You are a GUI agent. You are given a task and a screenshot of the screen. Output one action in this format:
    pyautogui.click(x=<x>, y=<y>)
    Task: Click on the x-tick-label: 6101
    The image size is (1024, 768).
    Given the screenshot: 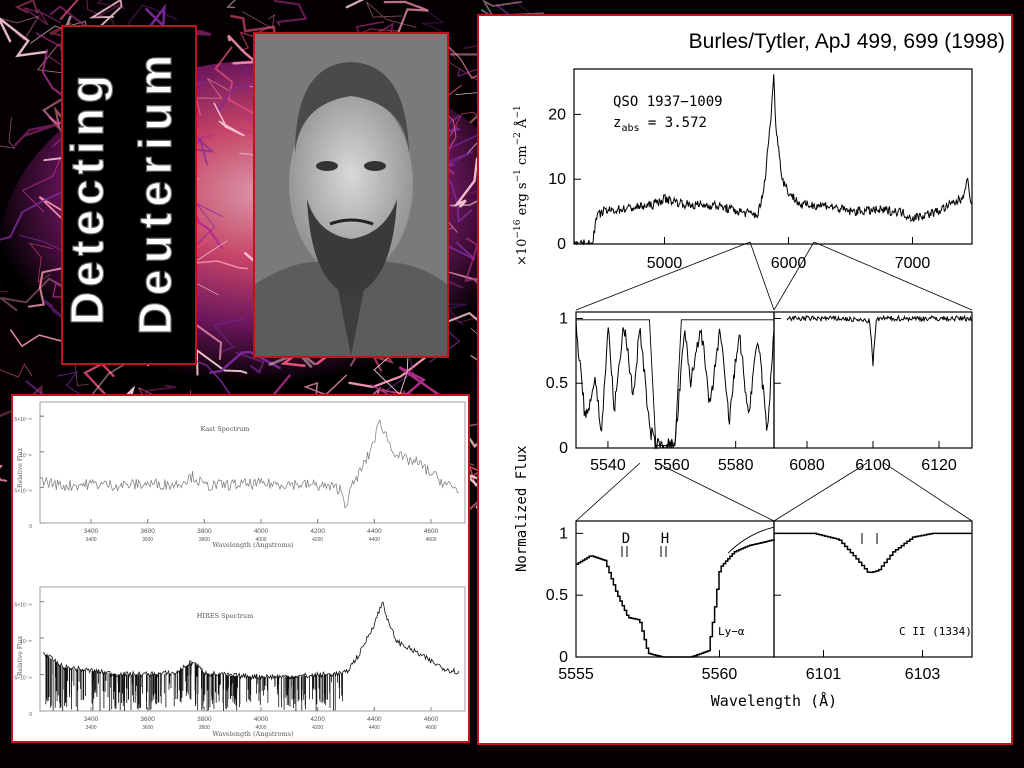 What is the action you would take?
    pyautogui.click(x=824, y=674)
    